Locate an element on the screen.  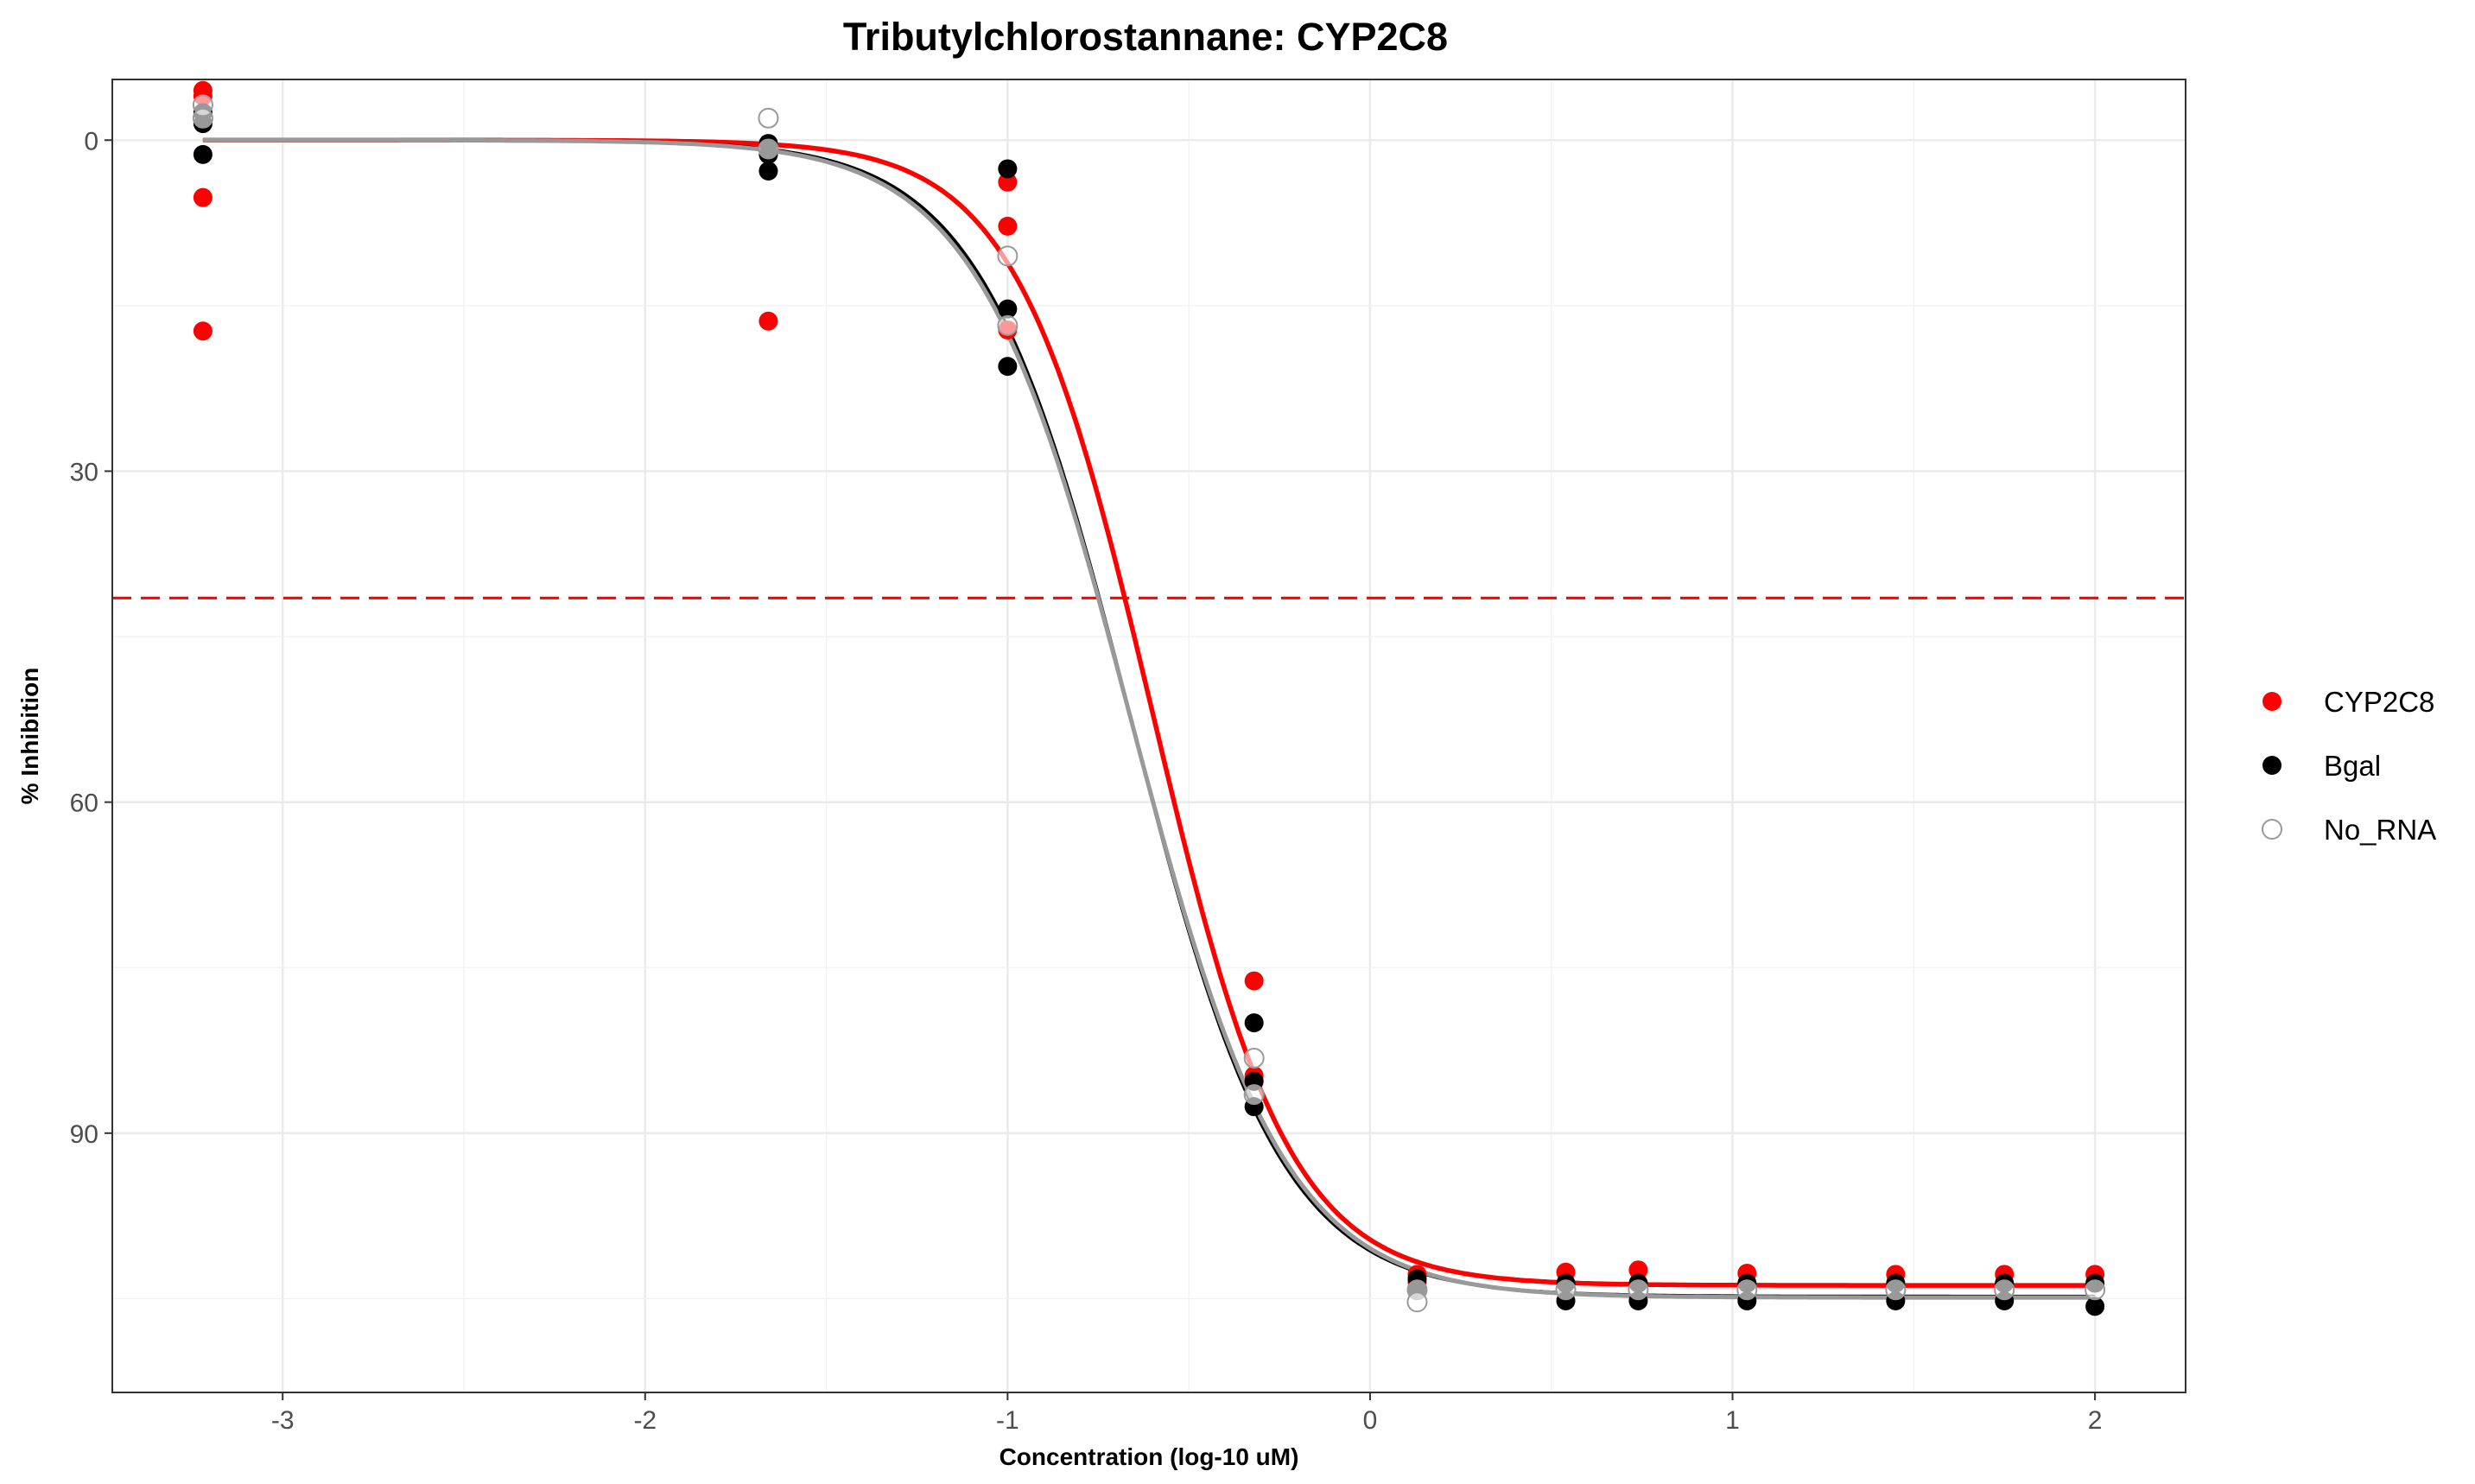
x-tick-label: -2 is located at coordinates (645, 1420).